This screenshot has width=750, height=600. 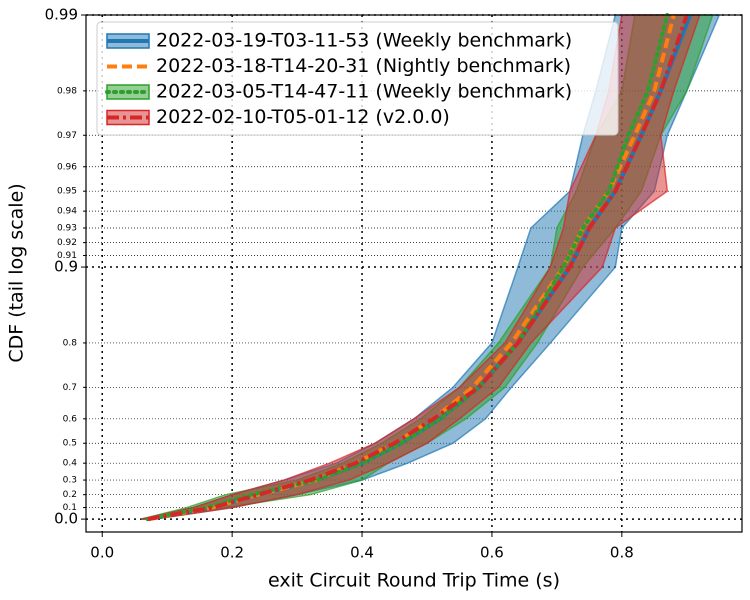 What do you see at coordinates (102, 553) in the screenshot?
I see `x-tick-label: 0.0` at bounding box center [102, 553].